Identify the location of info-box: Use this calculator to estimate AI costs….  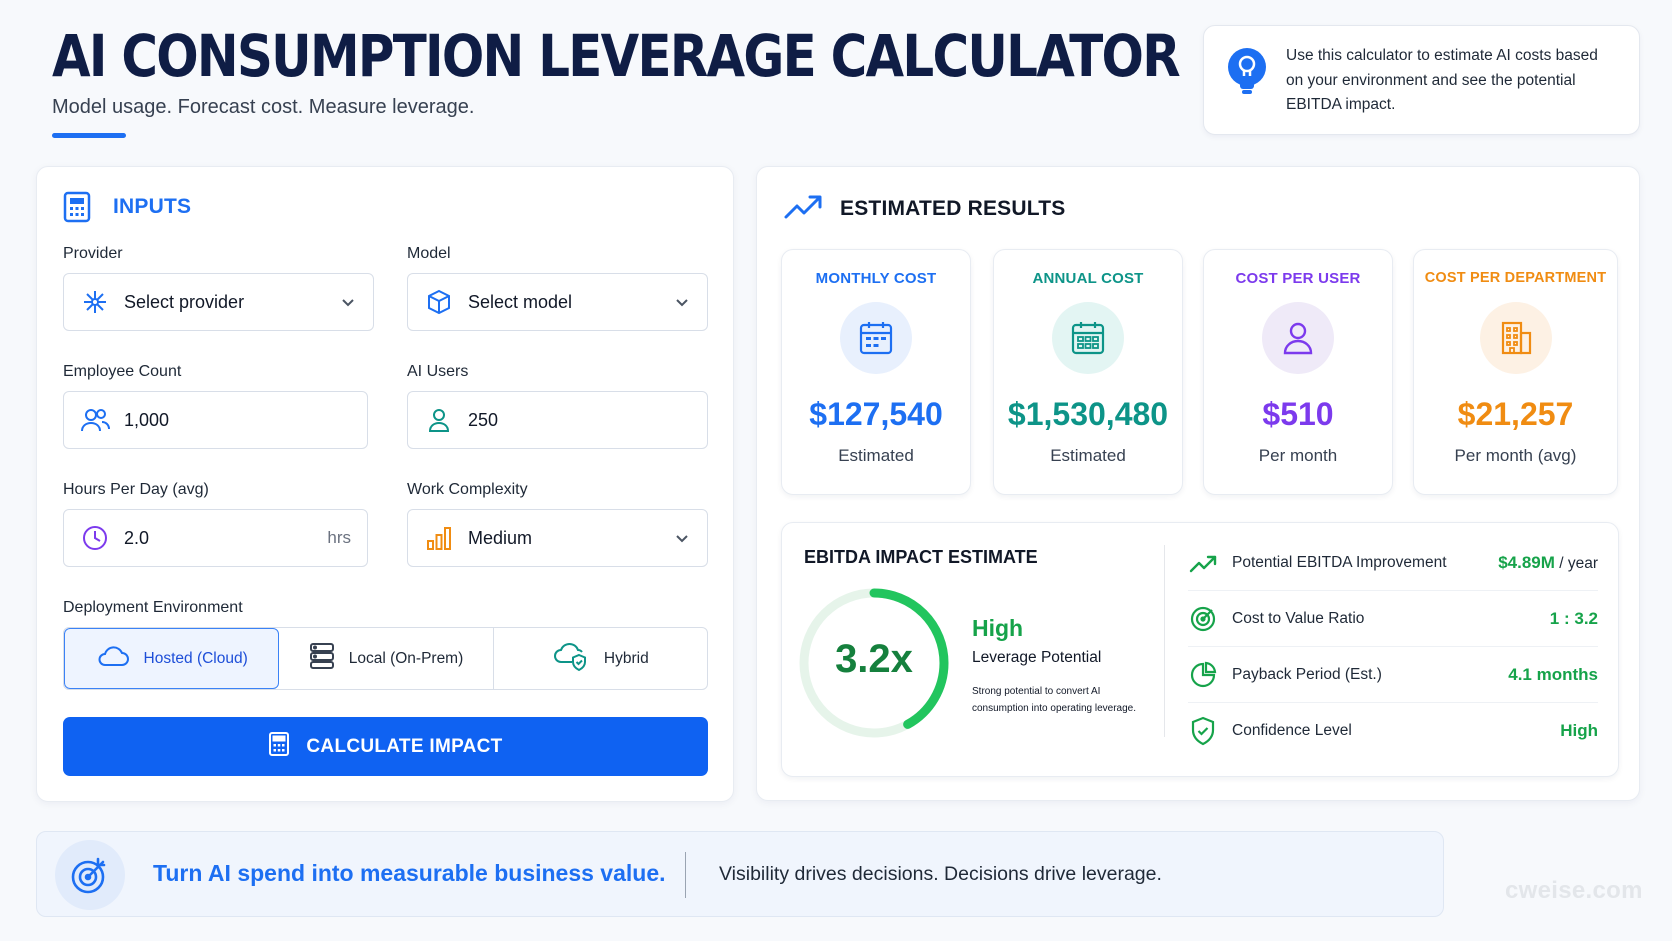
(1421, 80).